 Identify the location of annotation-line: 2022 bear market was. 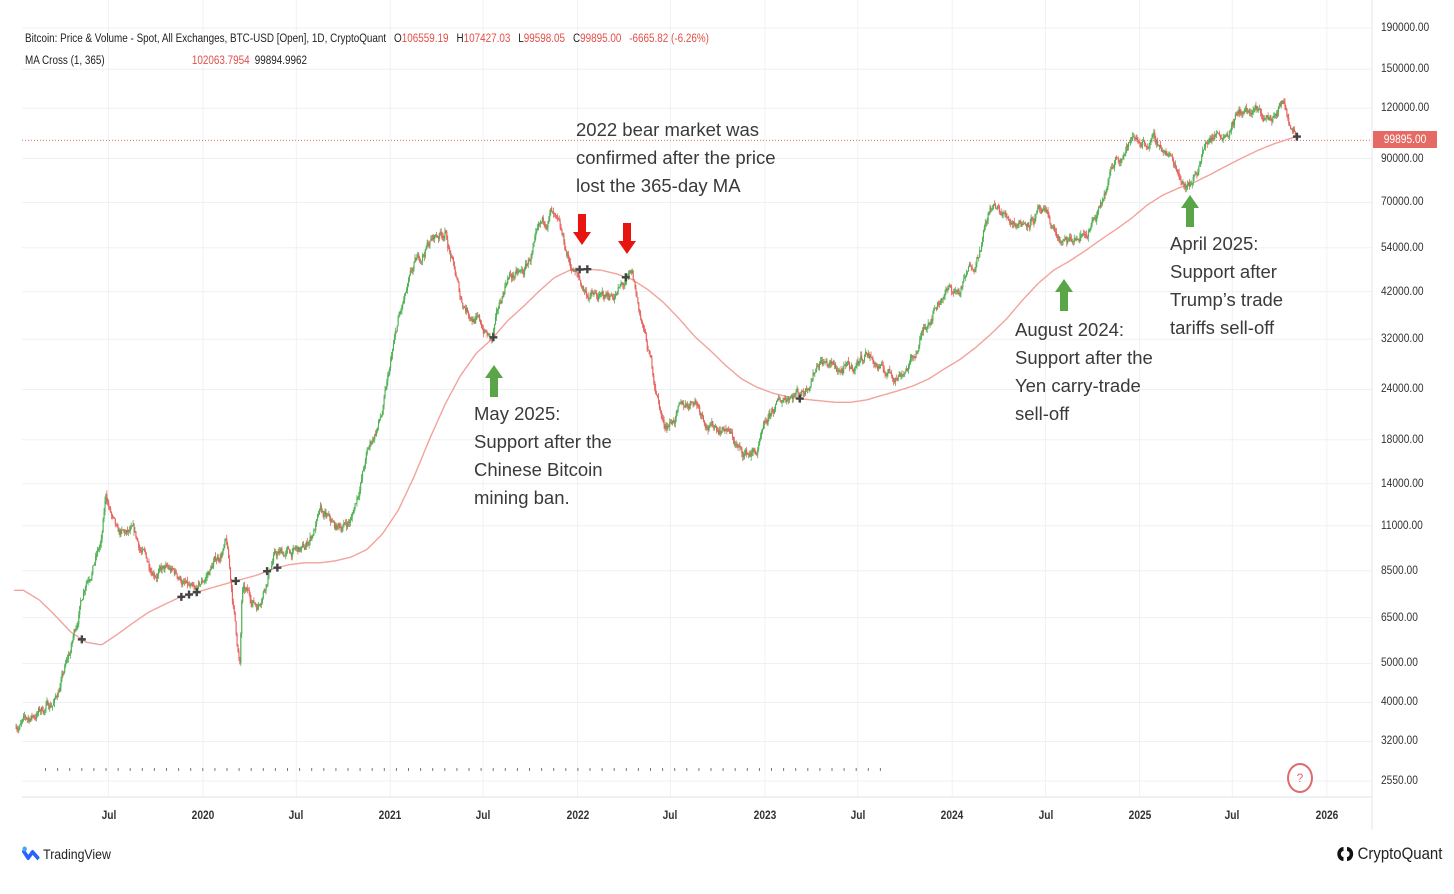
(668, 129).